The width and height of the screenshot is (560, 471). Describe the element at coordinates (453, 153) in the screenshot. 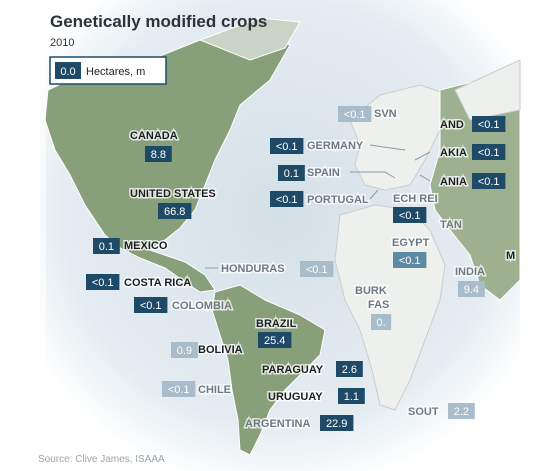

I see `country-name: AKIA` at that location.